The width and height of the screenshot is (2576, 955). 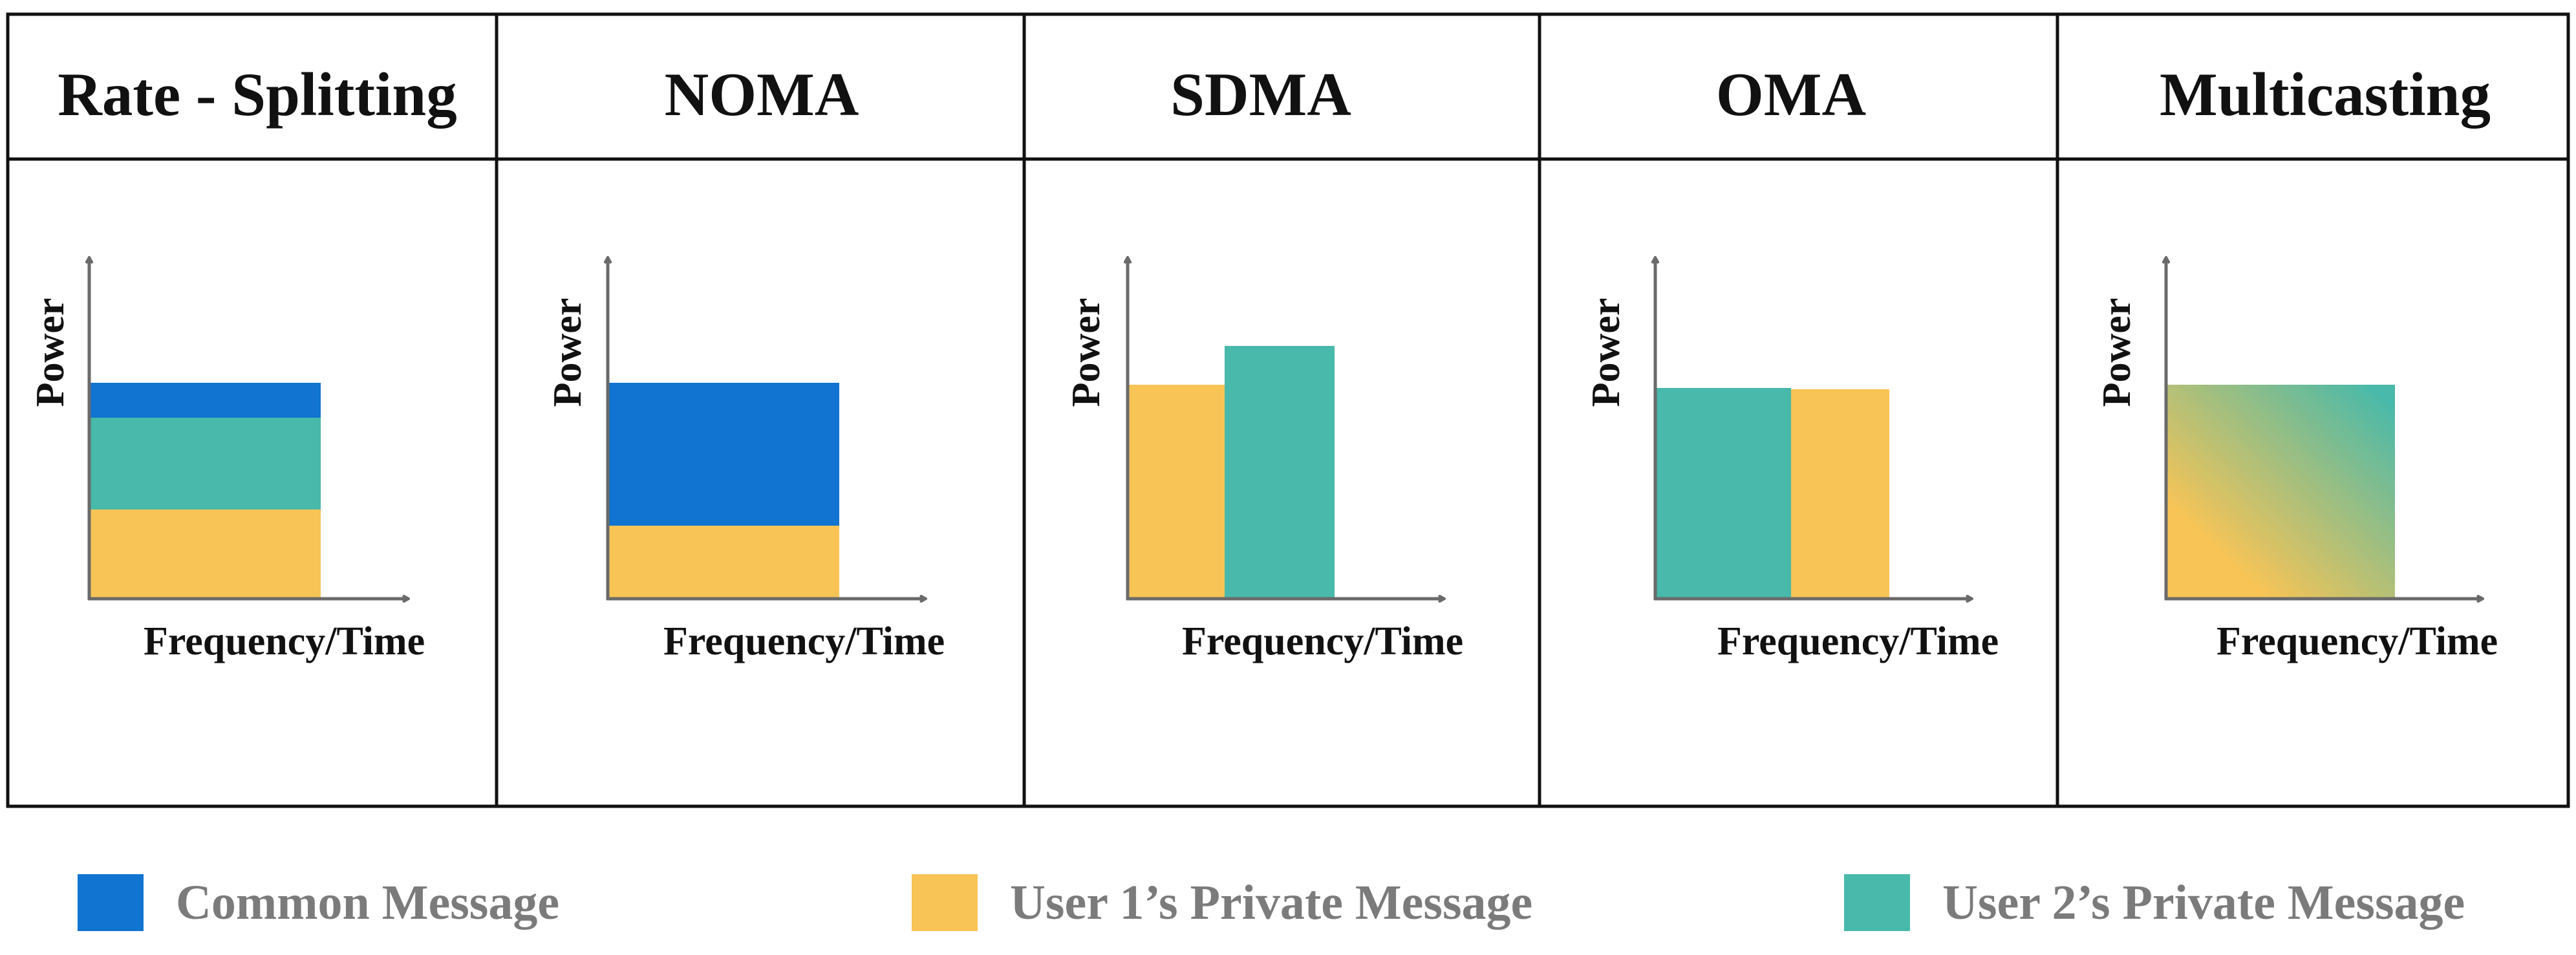 I want to click on rs-x-label: Frequency/Time, so click(x=284, y=641).